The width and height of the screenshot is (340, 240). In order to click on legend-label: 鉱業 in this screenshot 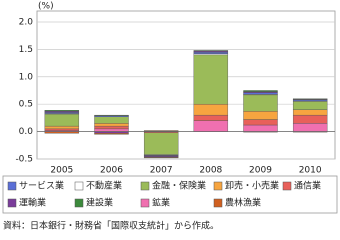, I will do `click(161, 203)`.